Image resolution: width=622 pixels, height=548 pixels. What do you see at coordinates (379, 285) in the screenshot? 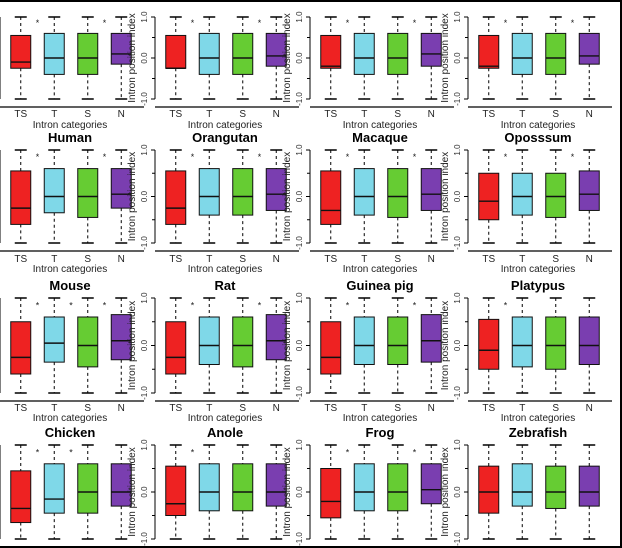
I see `panel-title: Guinea pig` at bounding box center [379, 285].